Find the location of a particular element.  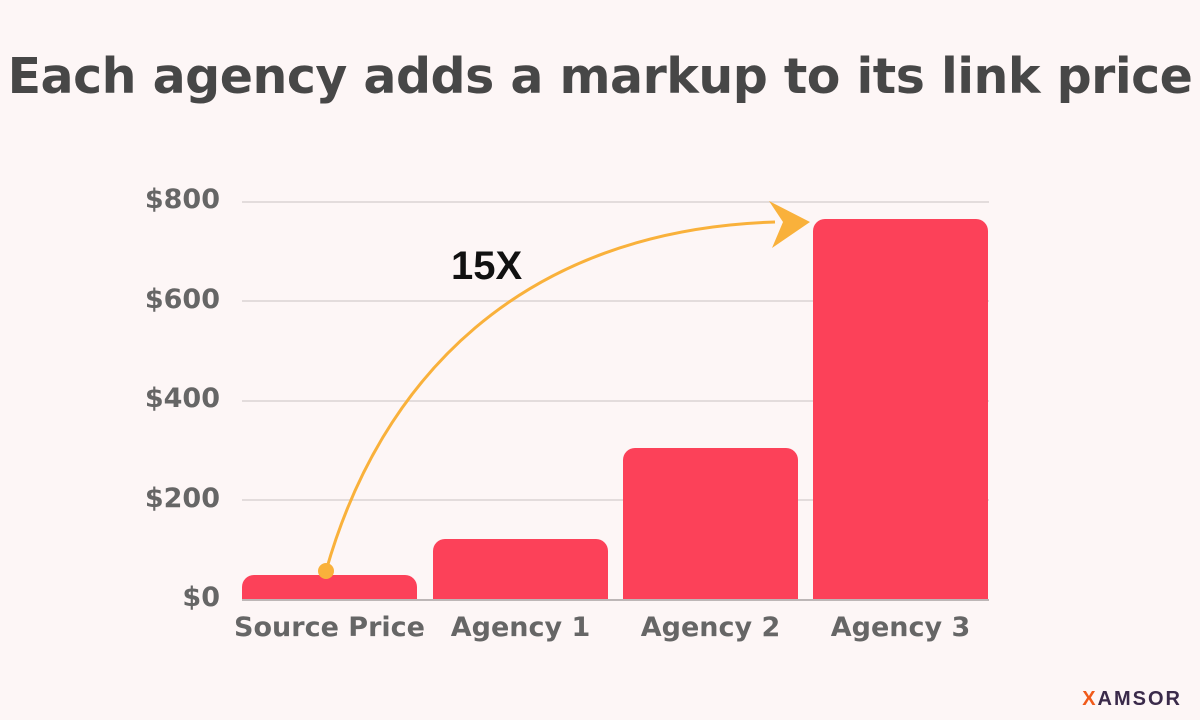

logo-x-mark: X is located at coordinates (1090, 699).